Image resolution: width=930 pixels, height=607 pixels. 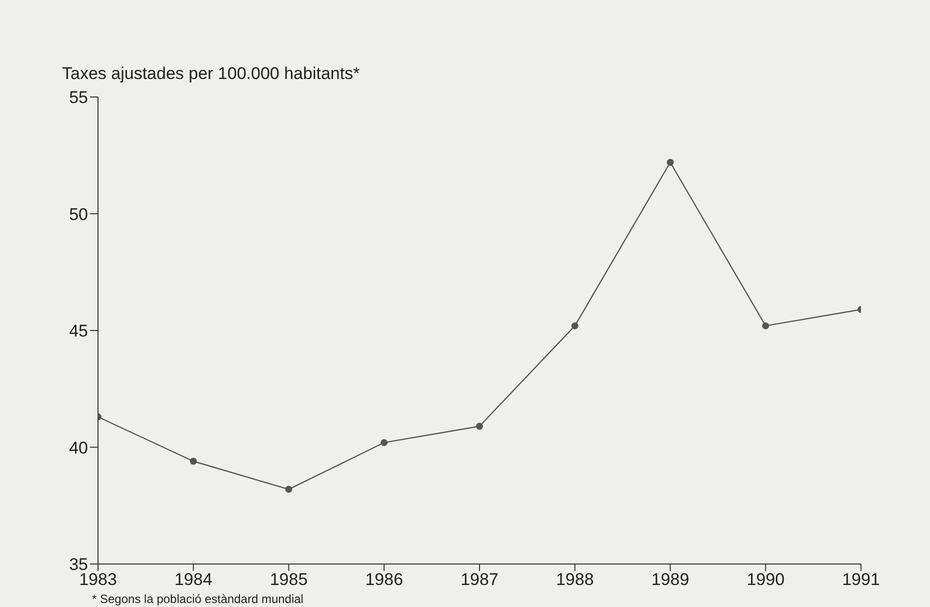 What do you see at coordinates (479, 580) in the screenshot?
I see `x-tick-label: 1987` at bounding box center [479, 580].